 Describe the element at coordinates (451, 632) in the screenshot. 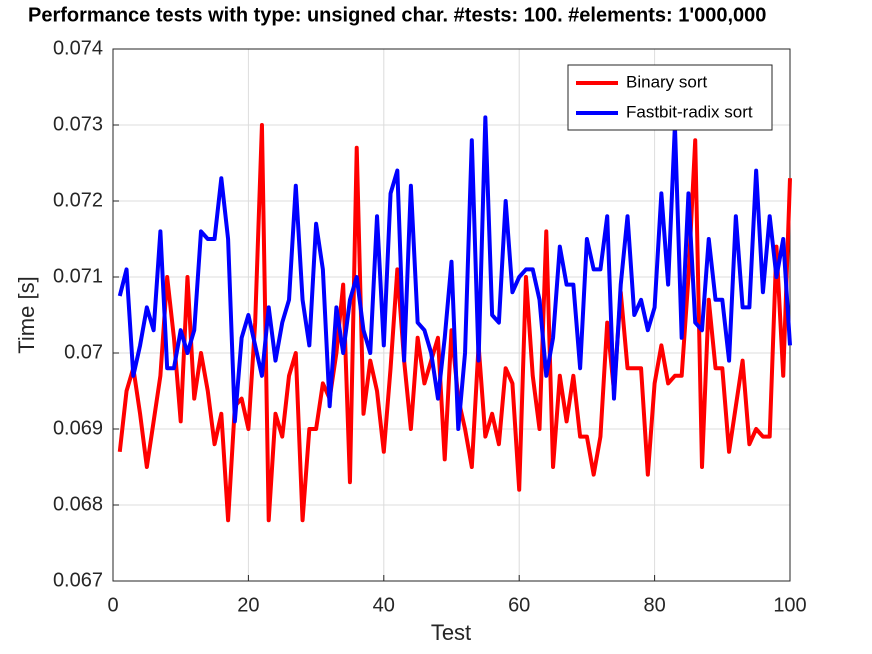

I see `x-axis-label: Test` at that location.